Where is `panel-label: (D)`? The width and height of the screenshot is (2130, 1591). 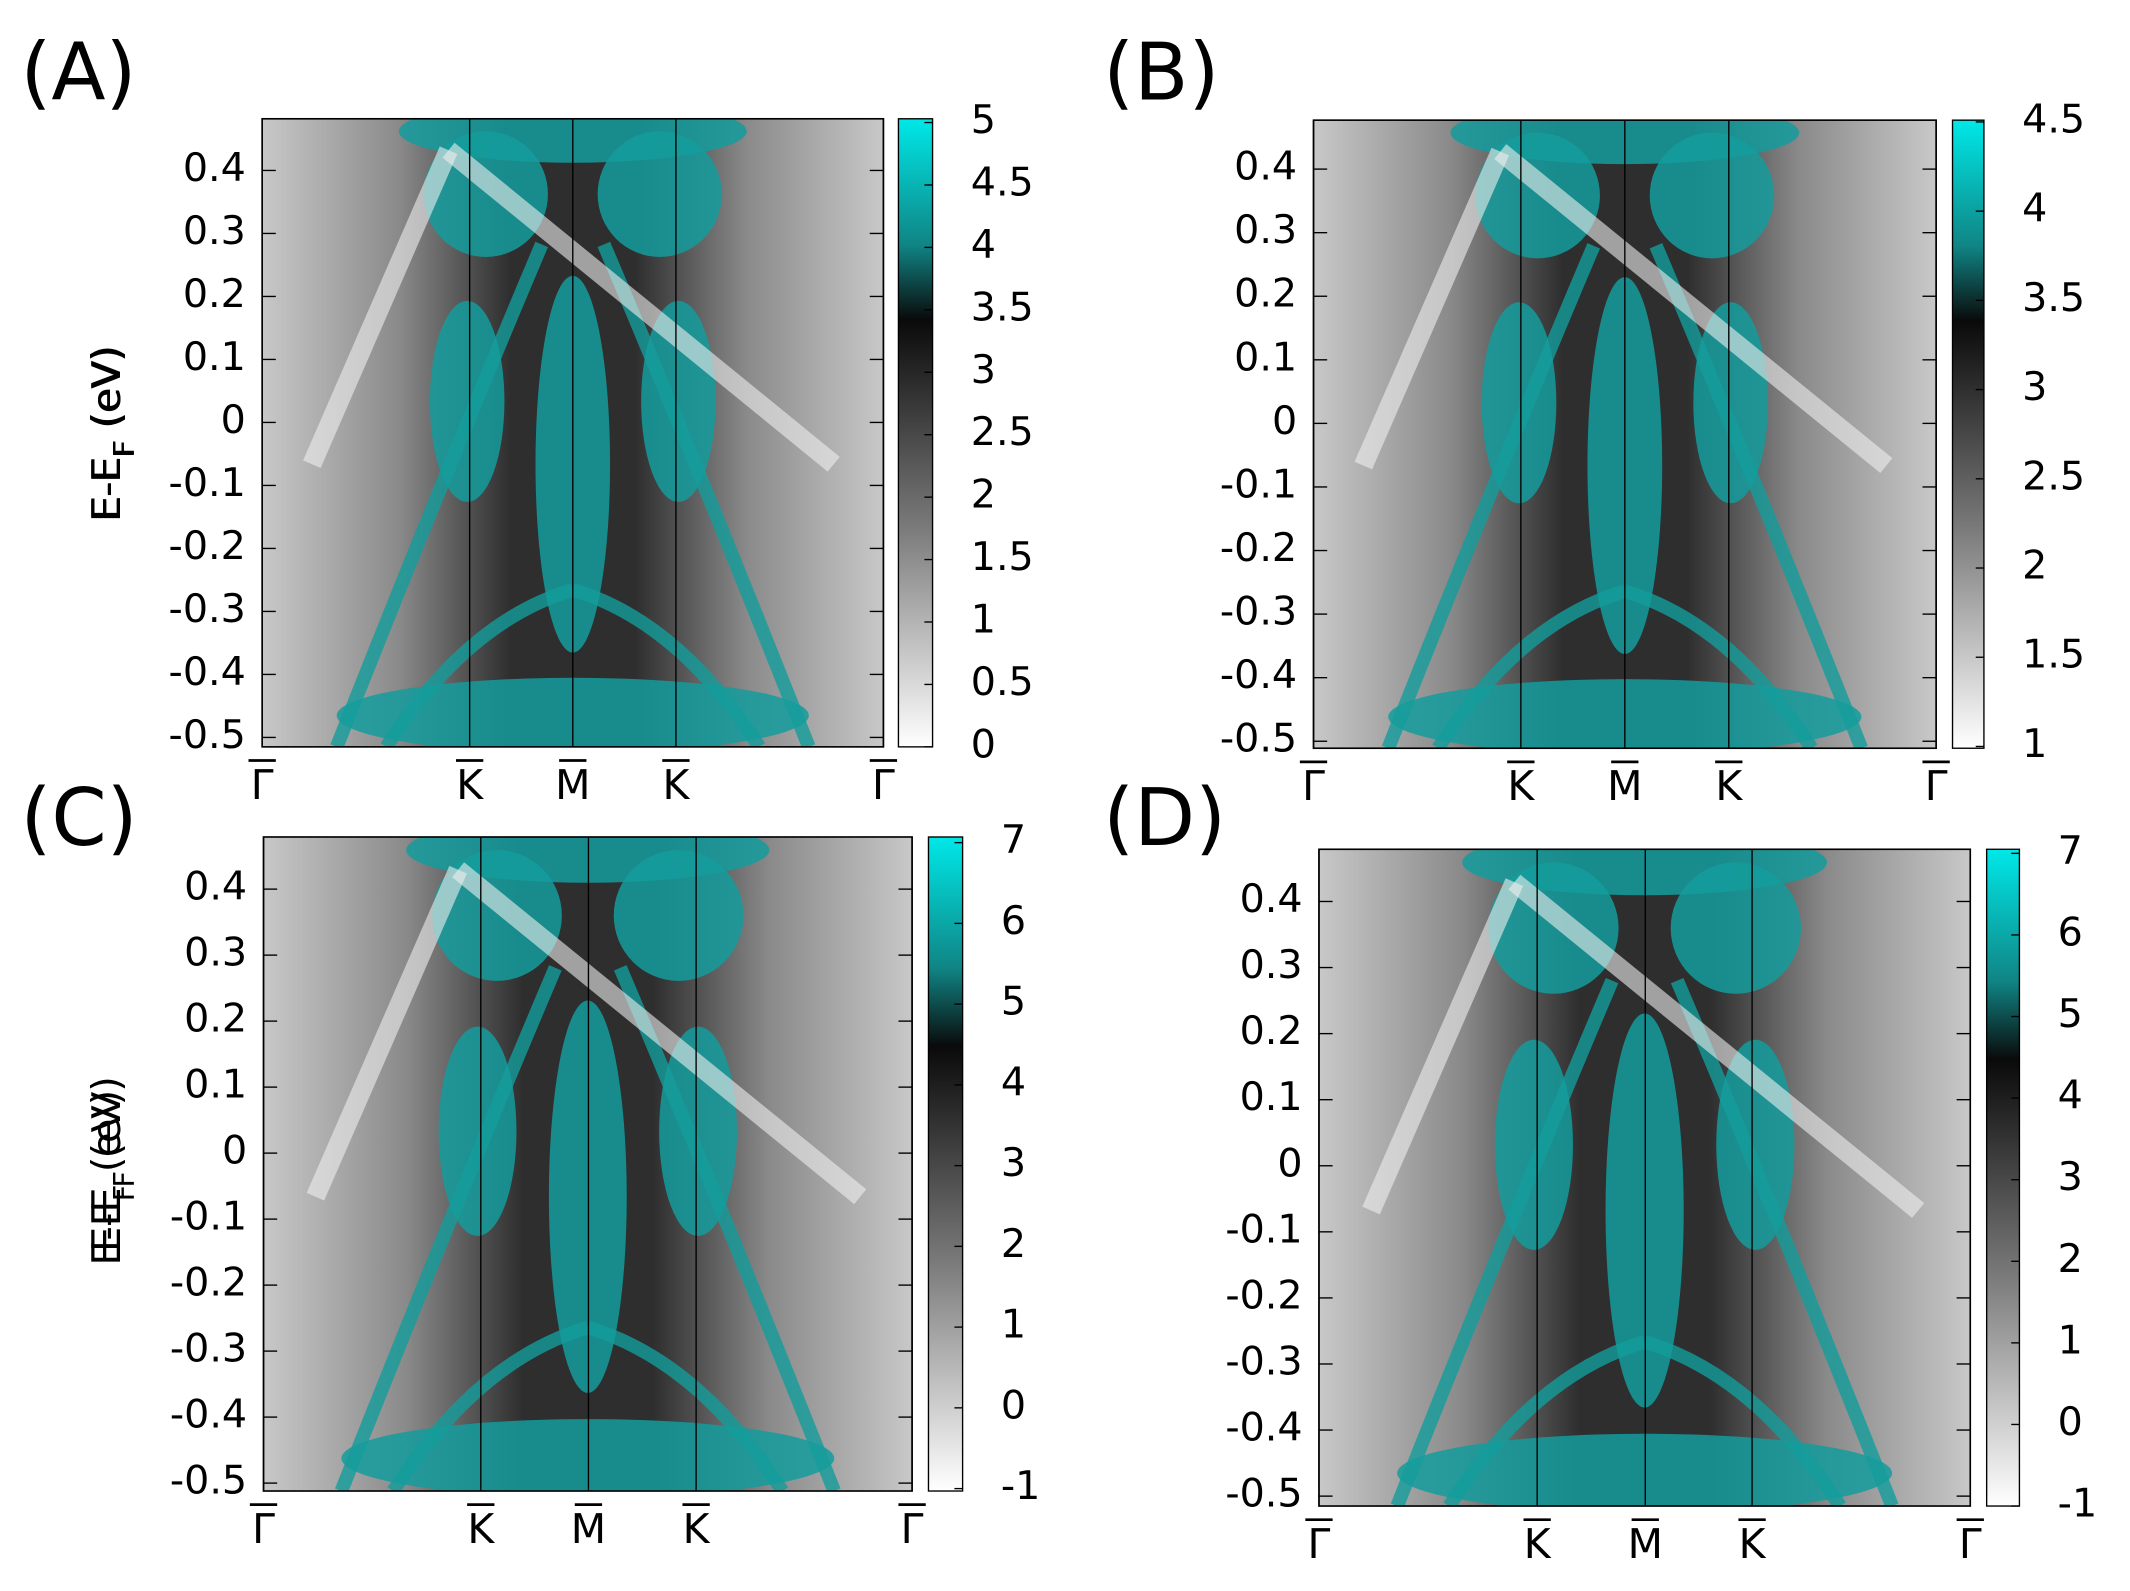
panel-label: (D) is located at coordinates (1164, 817).